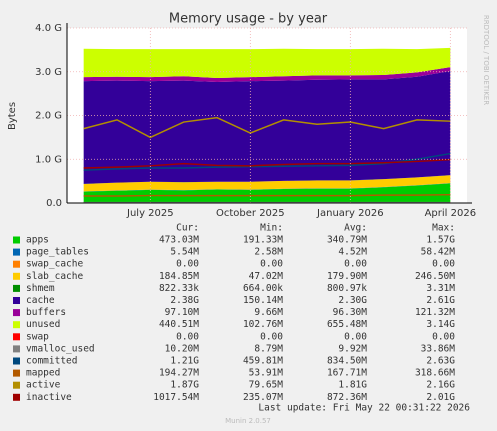  I want to click on y-tick-label: 1.0 G, so click(48, 159).